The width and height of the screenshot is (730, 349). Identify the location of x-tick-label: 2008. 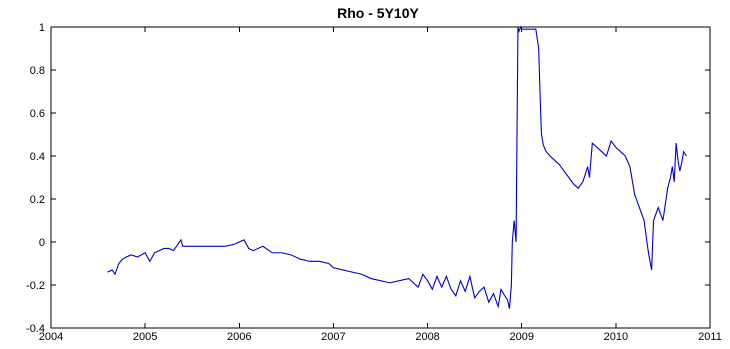
(427, 337).